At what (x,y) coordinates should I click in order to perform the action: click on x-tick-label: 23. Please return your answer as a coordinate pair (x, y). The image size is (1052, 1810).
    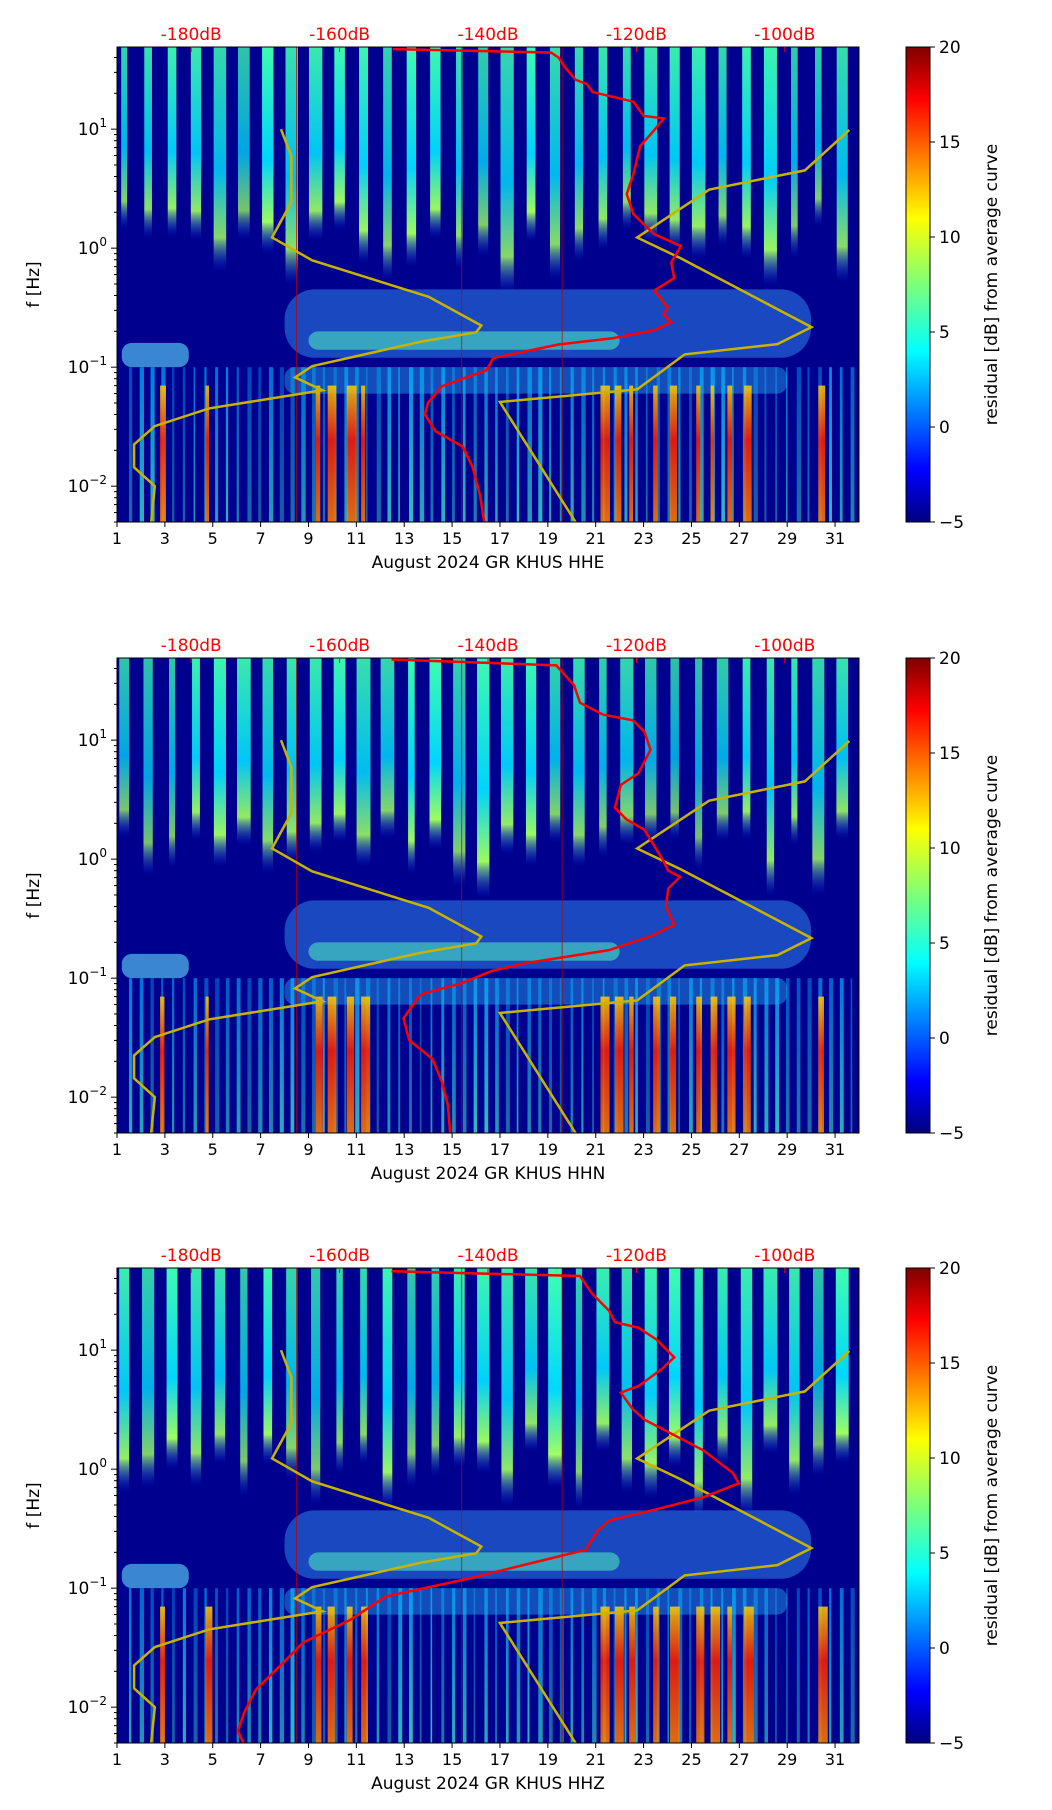
    Looking at the image, I should click on (643, 1149).